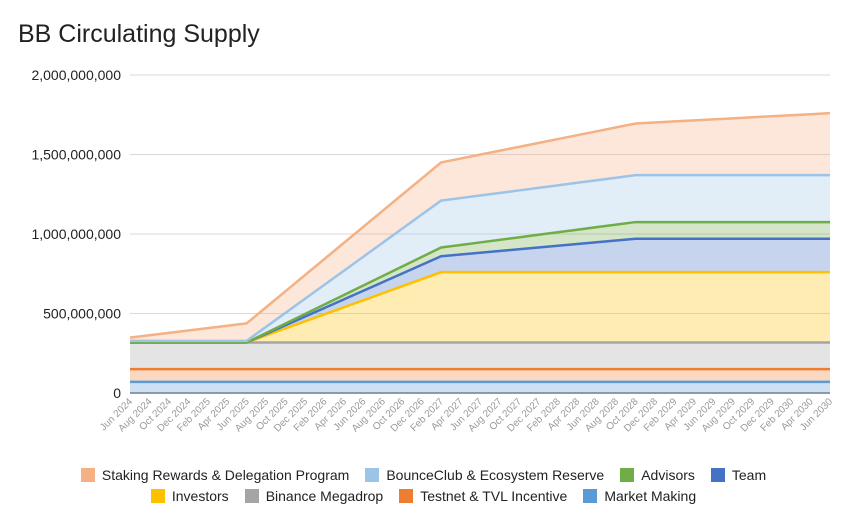  What do you see at coordinates (324, 495) in the screenshot?
I see `legend-label: Binance Megadrop` at bounding box center [324, 495].